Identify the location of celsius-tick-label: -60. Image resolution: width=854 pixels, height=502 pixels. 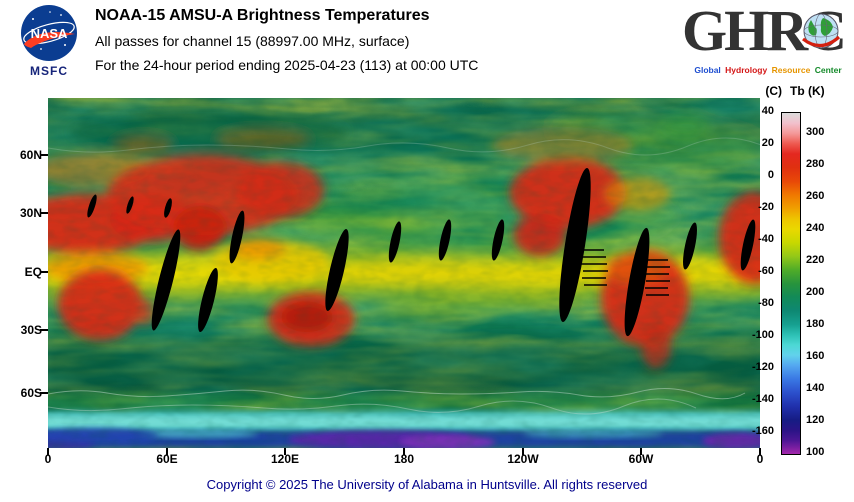
(766, 271).